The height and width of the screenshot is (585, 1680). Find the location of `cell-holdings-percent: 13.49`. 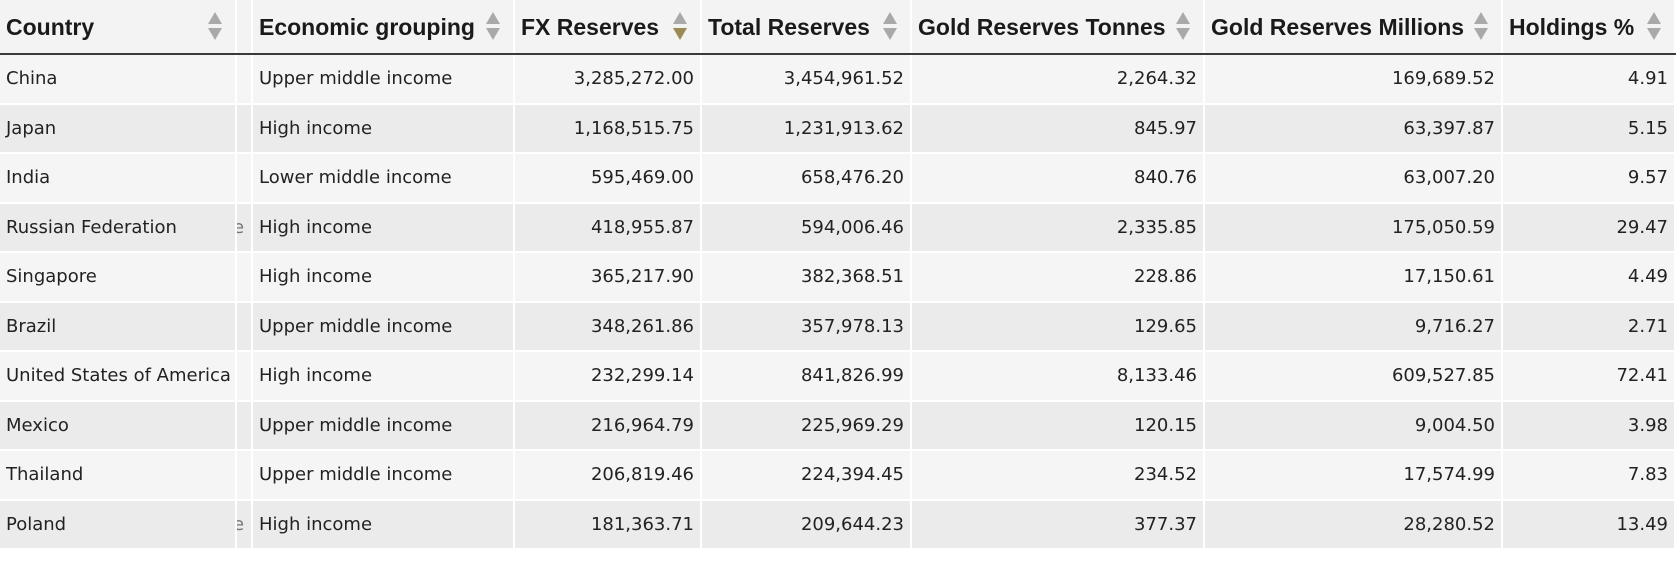

cell-holdings-percent: 13.49 is located at coordinates (1589, 524).